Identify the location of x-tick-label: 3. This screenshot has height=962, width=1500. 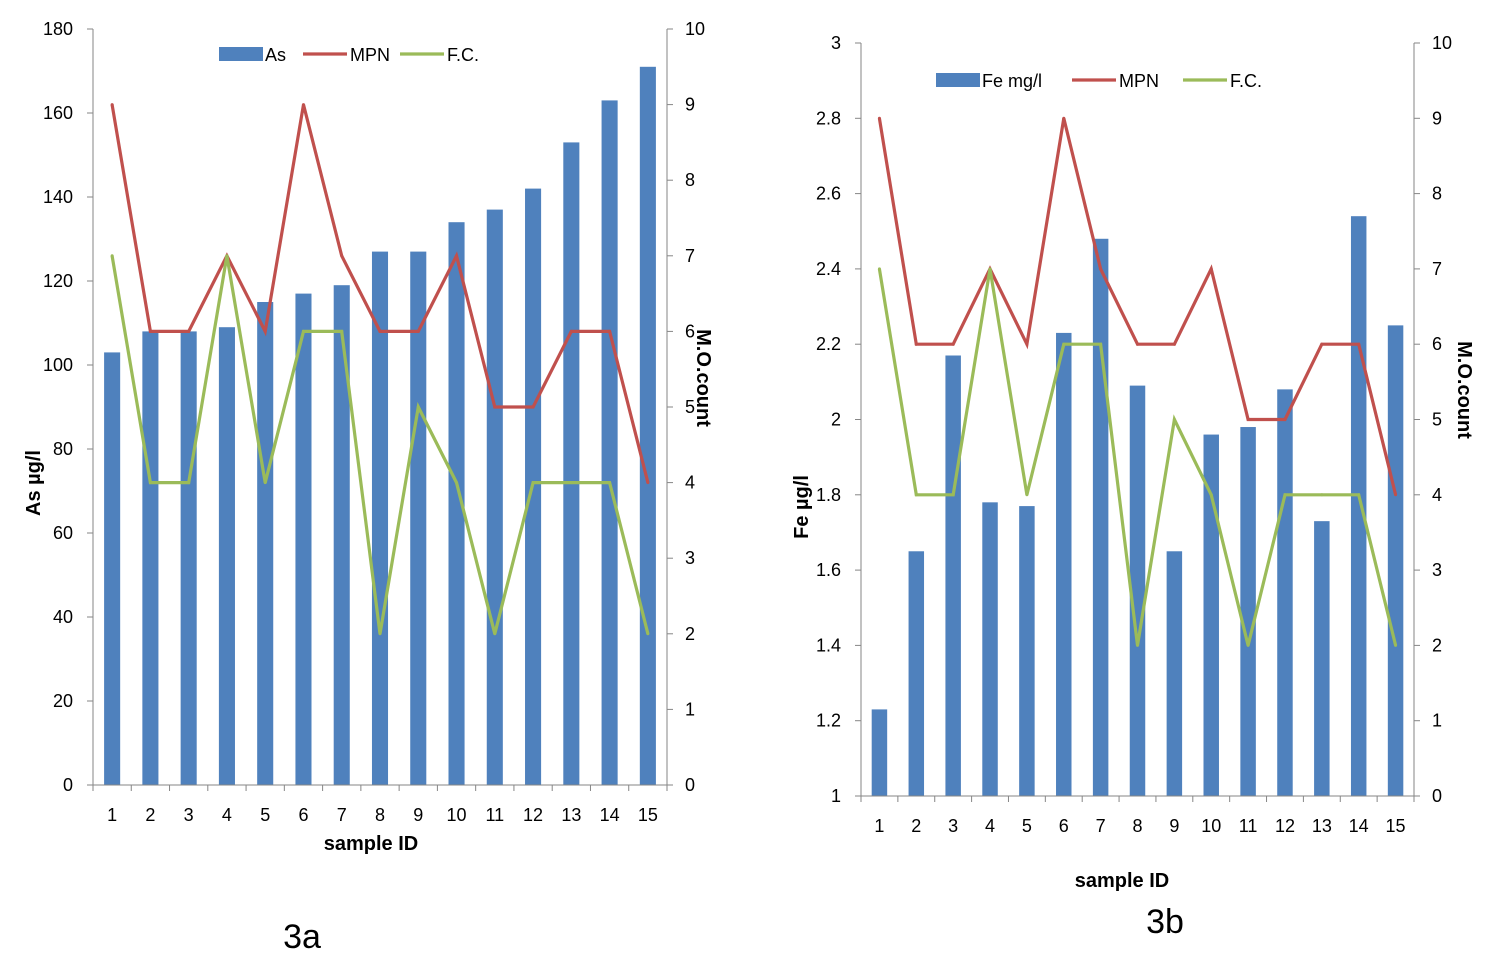
(953, 826).